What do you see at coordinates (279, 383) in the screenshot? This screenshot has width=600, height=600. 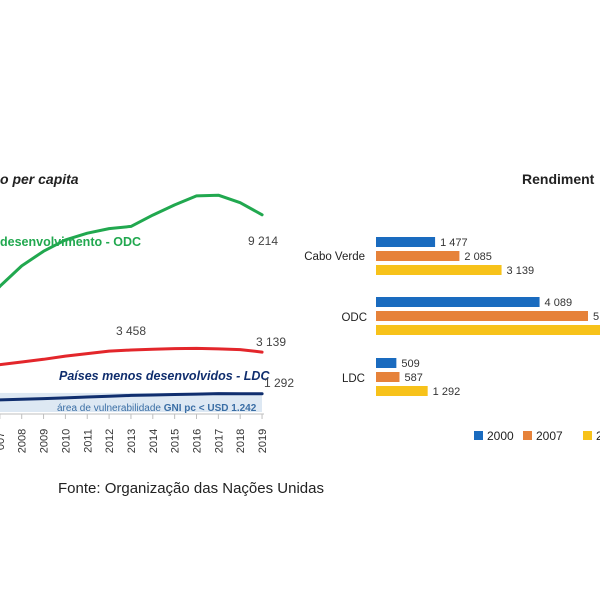 I see `data-label-ldc-end: 1 292` at bounding box center [279, 383].